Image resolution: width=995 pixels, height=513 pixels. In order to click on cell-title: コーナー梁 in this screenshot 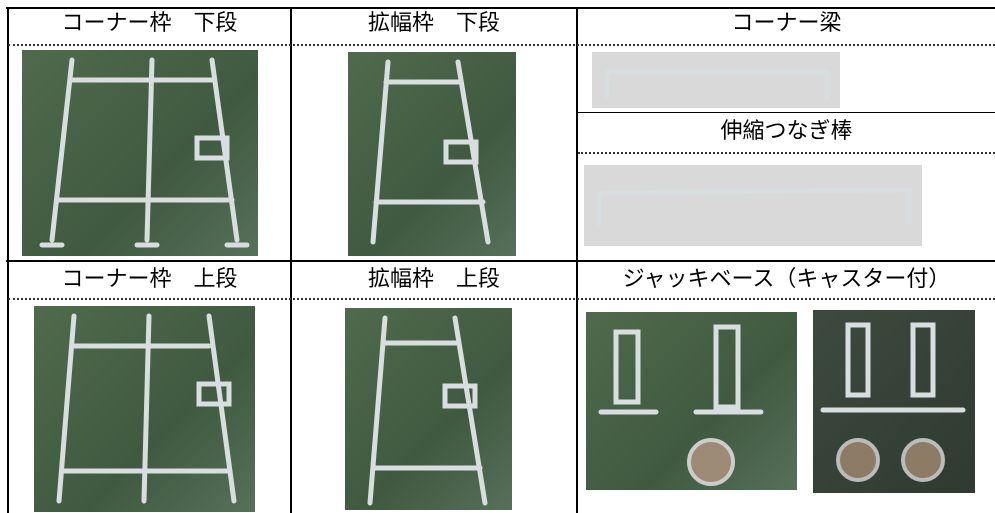, I will do `click(786, 23)`.